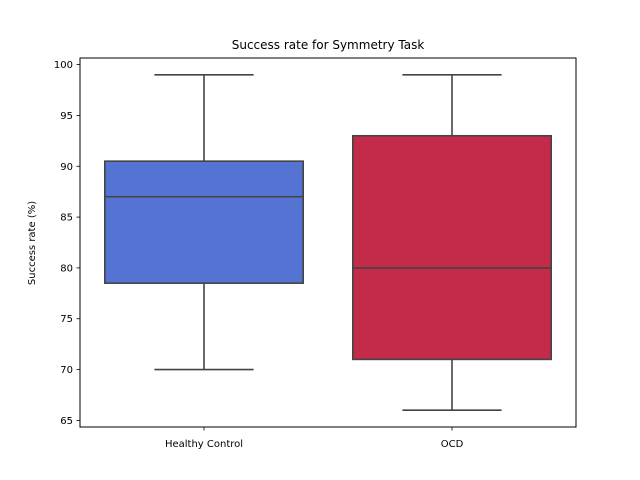 The image size is (640, 480). What do you see at coordinates (452, 444) in the screenshot?
I see `x-tick-label: OCD` at bounding box center [452, 444].